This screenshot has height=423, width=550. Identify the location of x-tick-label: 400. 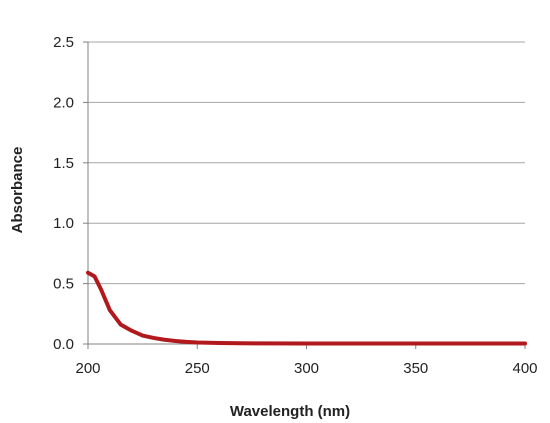
(524, 368).